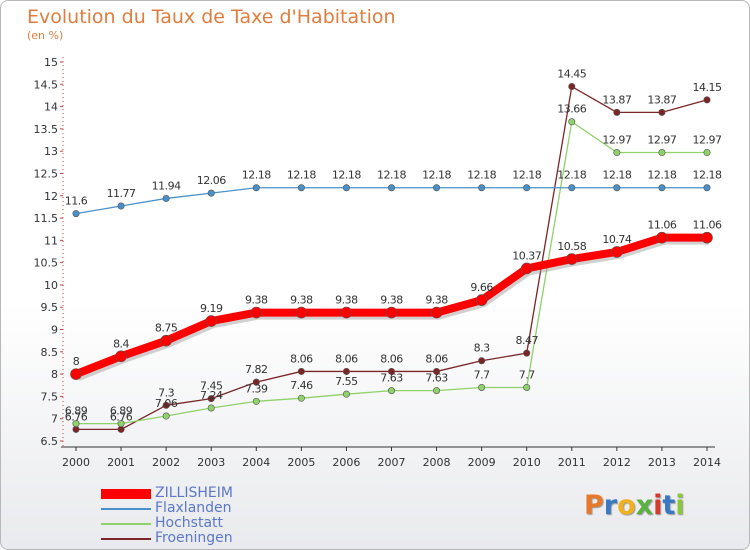  I want to click on data-label: 11.94, so click(166, 185).